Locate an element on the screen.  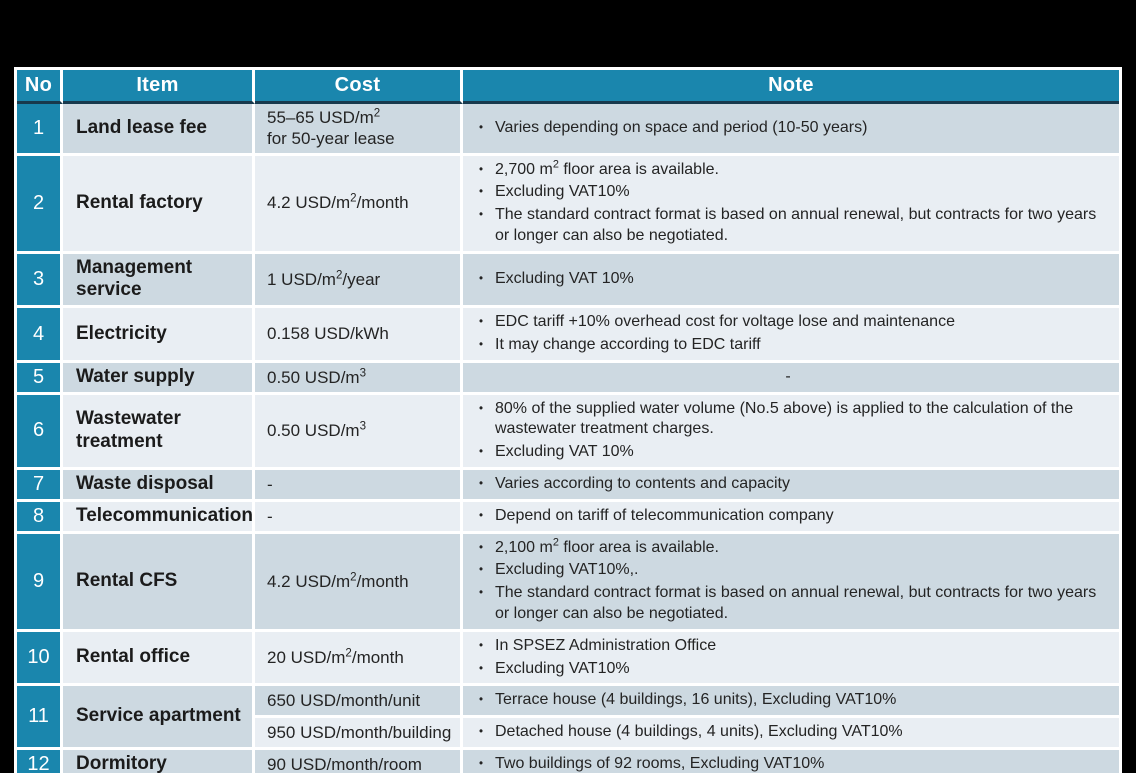
cost-cell: 650 USD/month/unit is located at coordinates (359, 702).